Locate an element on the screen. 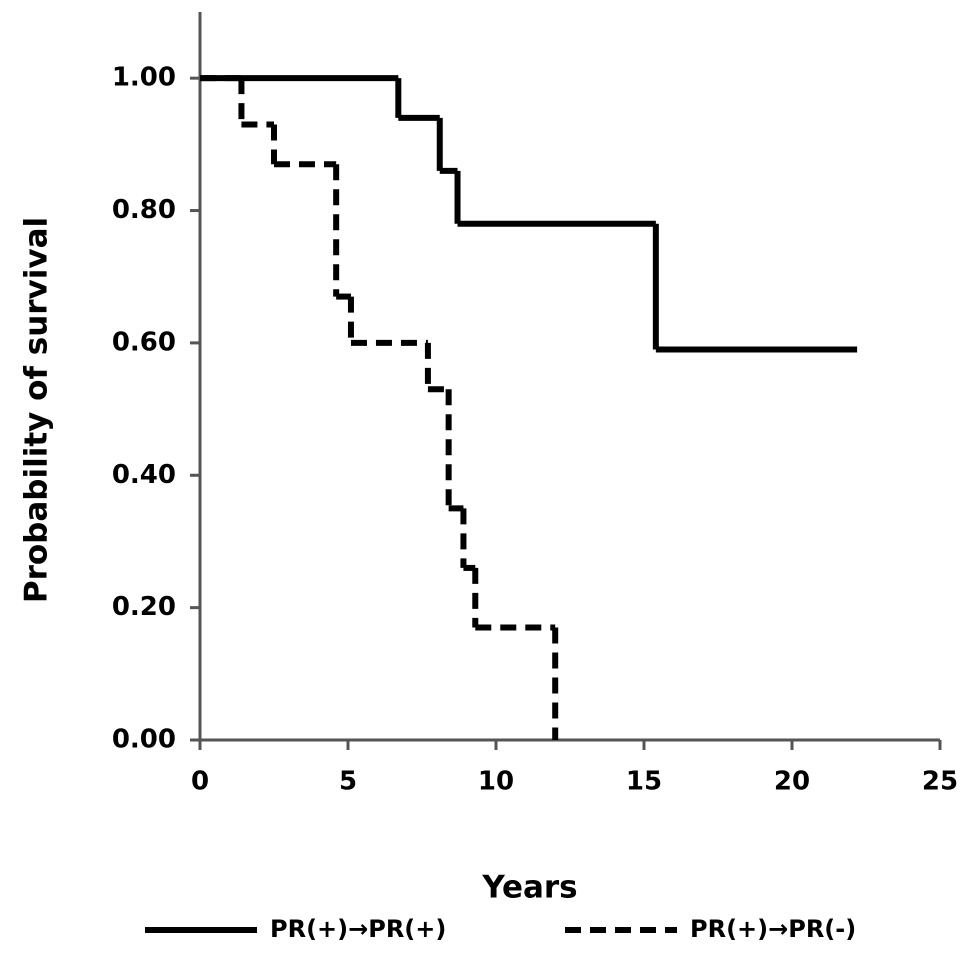 This screenshot has height=968, width=980. x-tick-label: 20 is located at coordinates (792, 782).